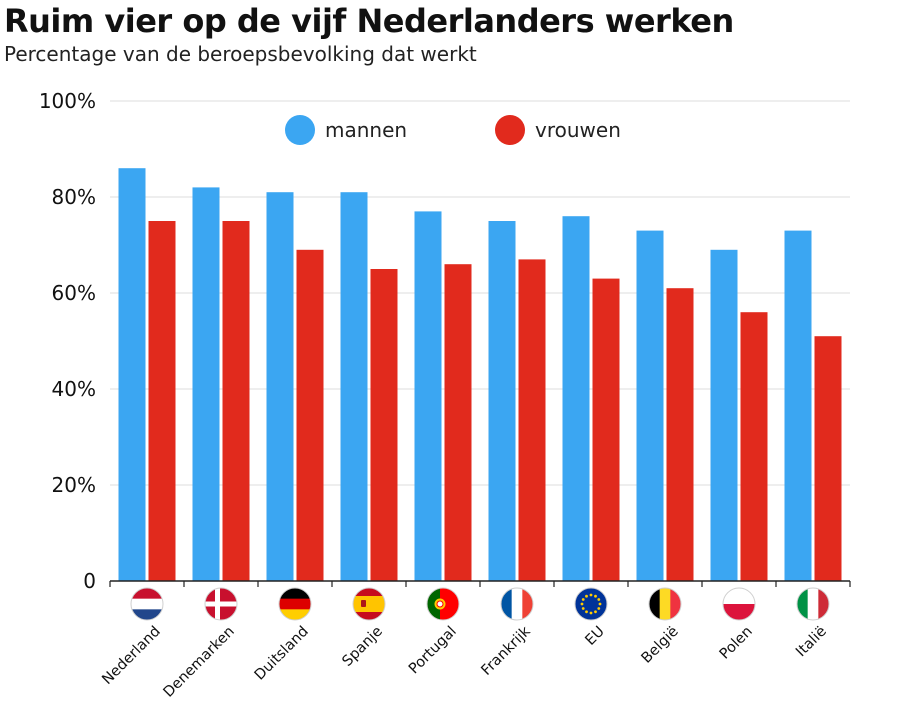 This screenshot has height=716, width=899. What do you see at coordinates (74, 389) in the screenshot?
I see `y-tick-label: 40%` at bounding box center [74, 389].